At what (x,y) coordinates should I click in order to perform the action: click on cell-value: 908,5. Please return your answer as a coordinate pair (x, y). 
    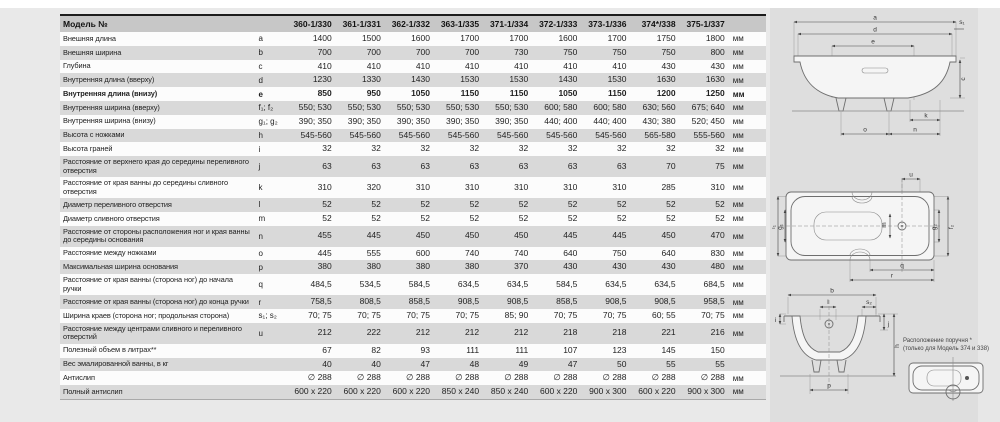
    Looking at the image, I should click on (468, 301).